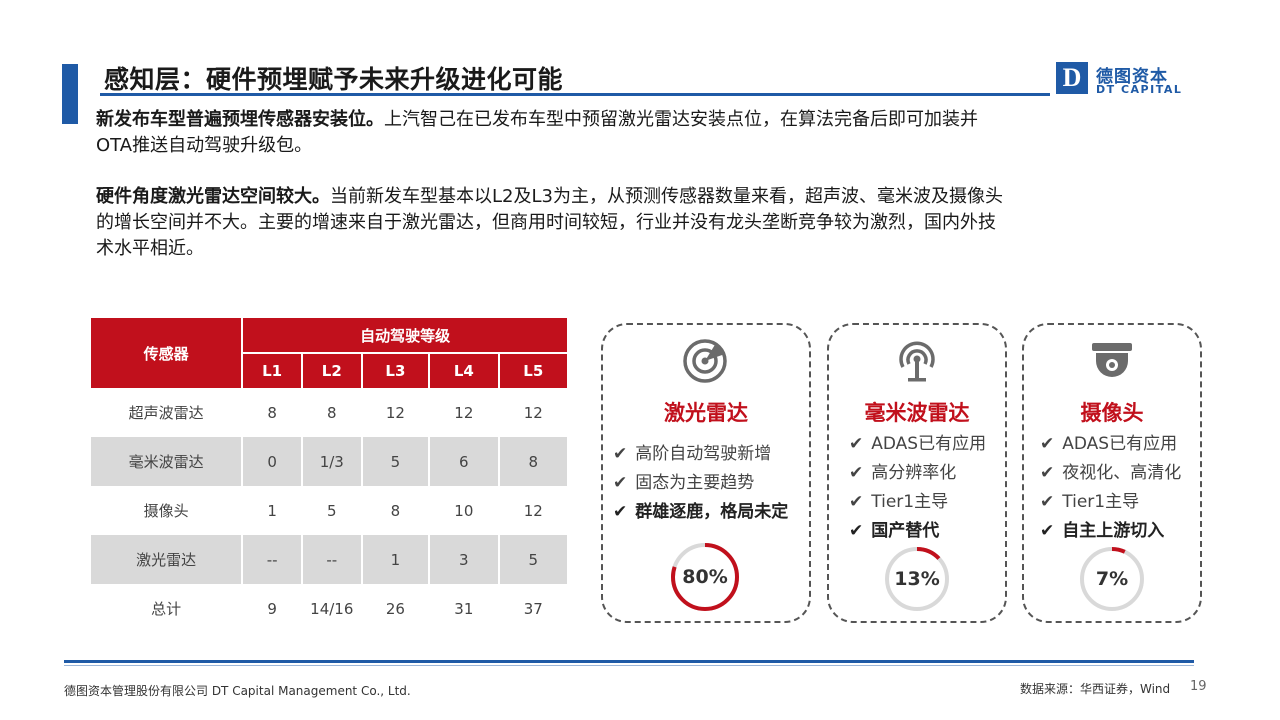  I want to click on dome-camera-icon, so click(1112, 360).